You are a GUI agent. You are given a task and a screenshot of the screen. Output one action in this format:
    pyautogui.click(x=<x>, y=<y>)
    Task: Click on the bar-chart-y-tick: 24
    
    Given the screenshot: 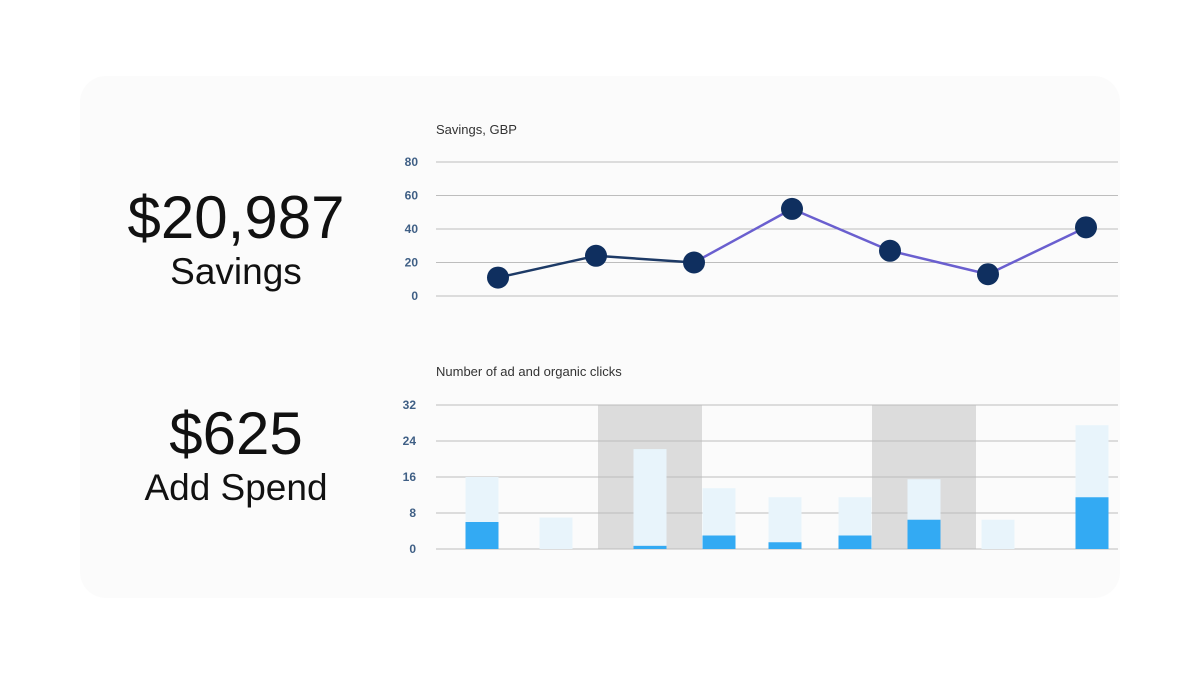 What is the action you would take?
    pyautogui.click(x=410, y=441)
    